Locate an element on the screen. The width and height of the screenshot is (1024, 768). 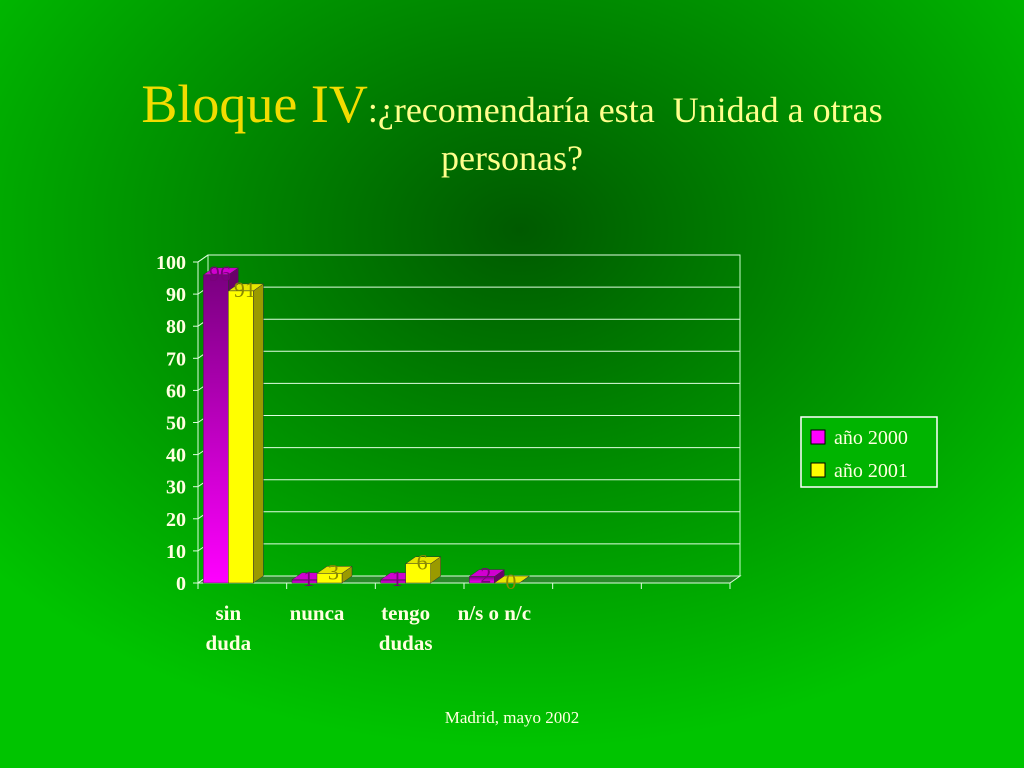
y-tick-label: 100 is located at coordinates (171, 263).